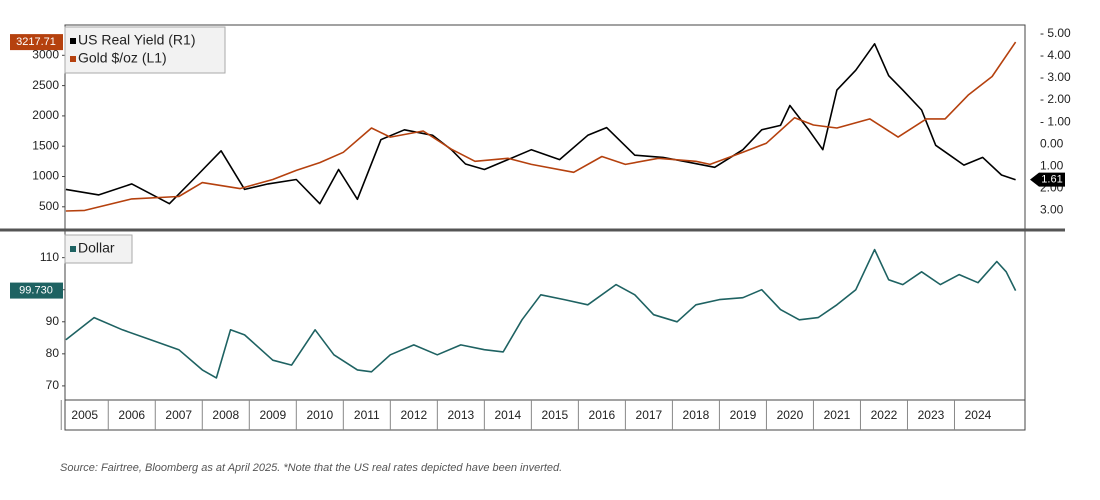  I want to click on x-tick-label: 2013, so click(460, 415).